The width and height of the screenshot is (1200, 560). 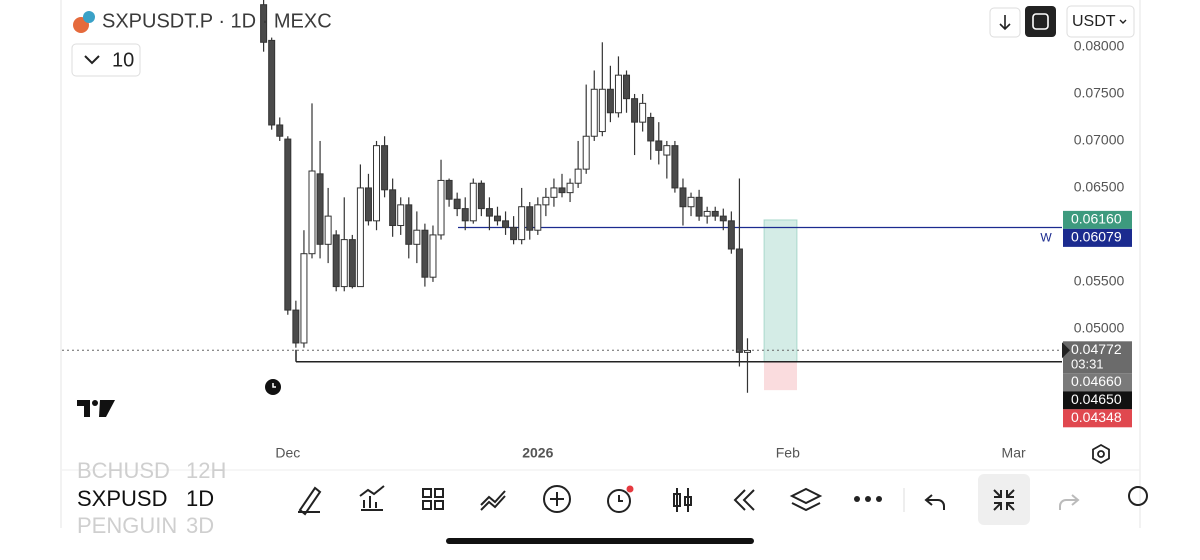 I want to click on compare-tool, so click(x=493, y=500).